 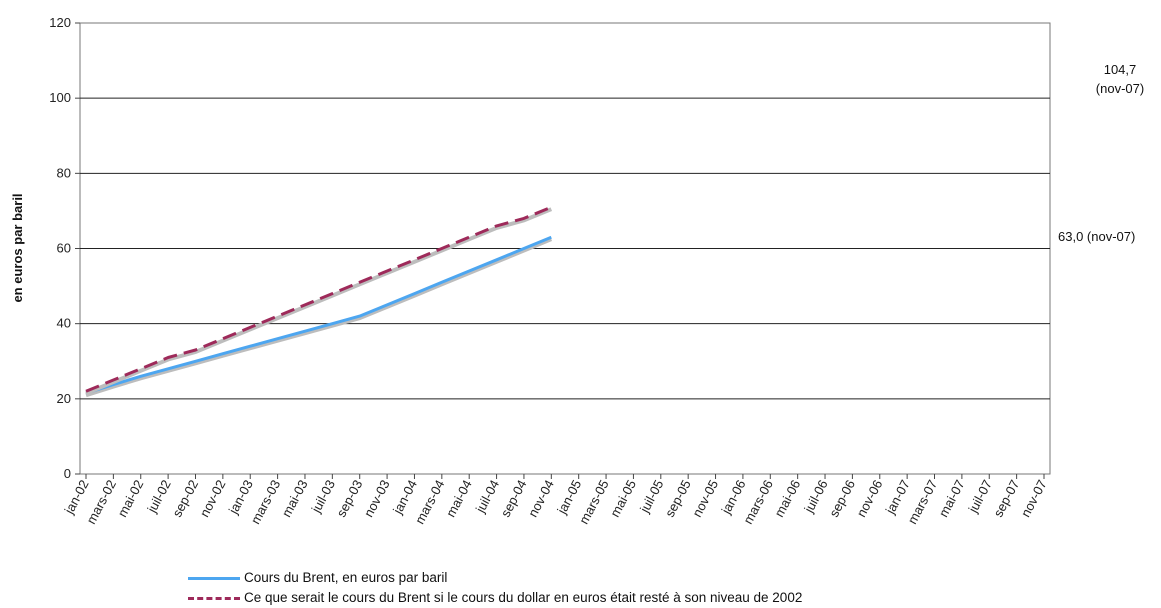 What do you see at coordinates (816, 496) in the screenshot?
I see `x-tick-label: juil-06` at bounding box center [816, 496].